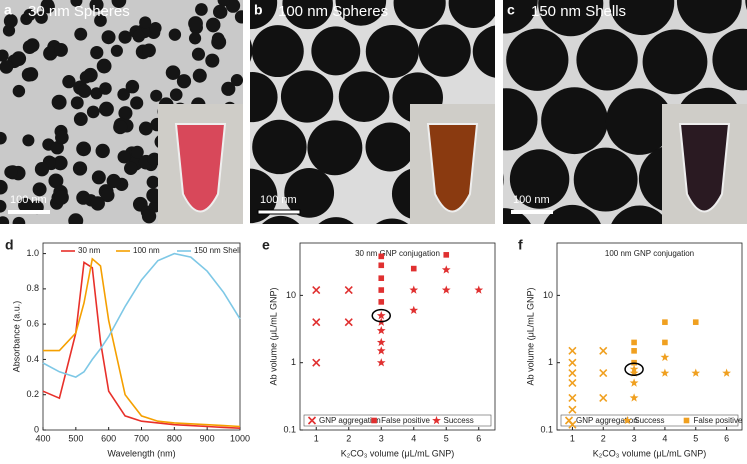 This screenshot has height=464, width=747. I want to click on x-axis-label: Wavelength (nm), so click(141, 453).